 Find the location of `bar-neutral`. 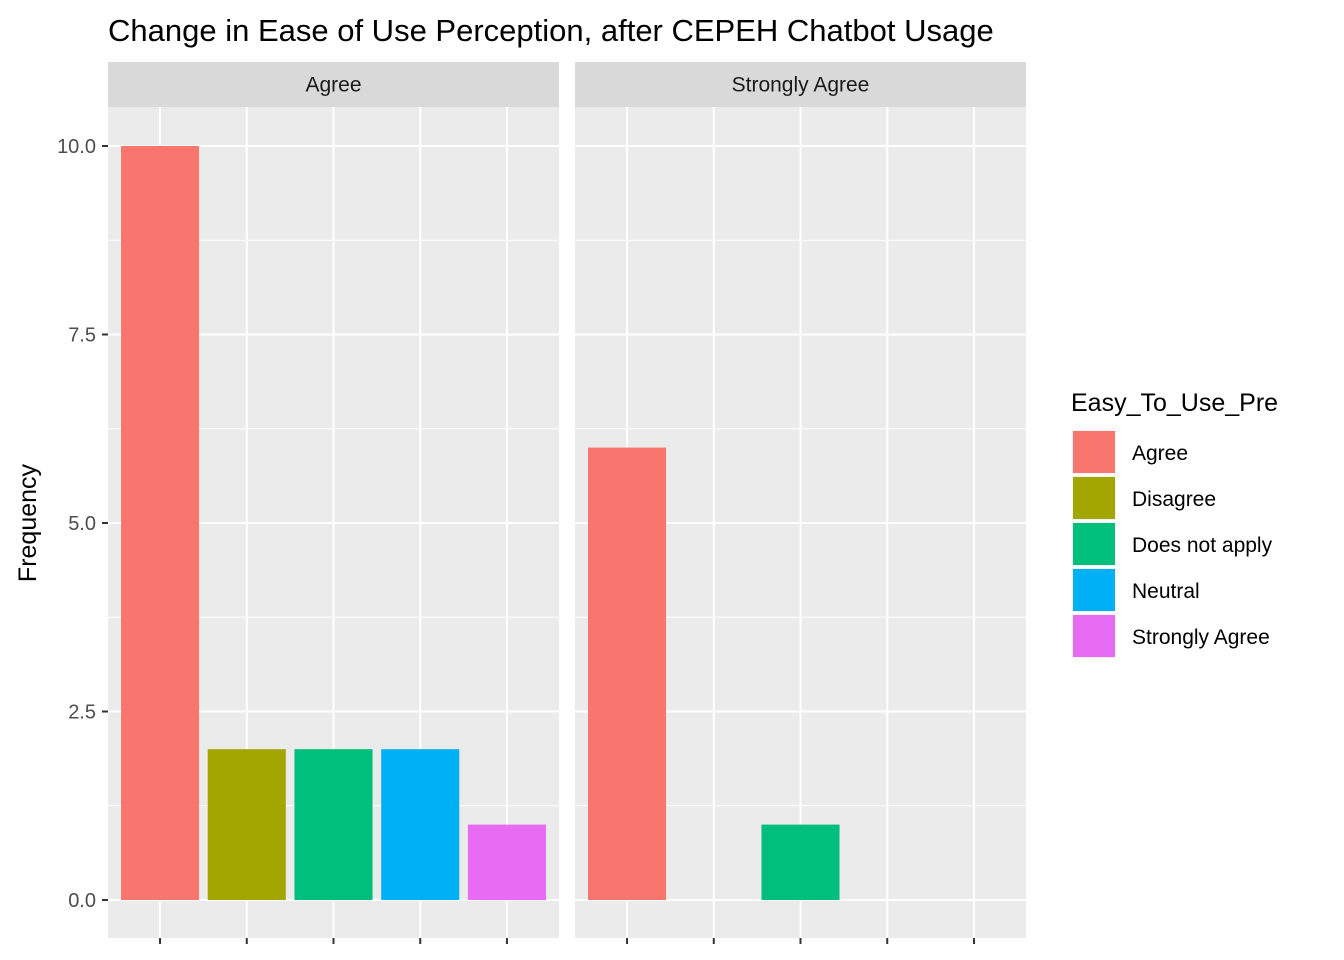

bar-neutral is located at coordinates (420, 824).